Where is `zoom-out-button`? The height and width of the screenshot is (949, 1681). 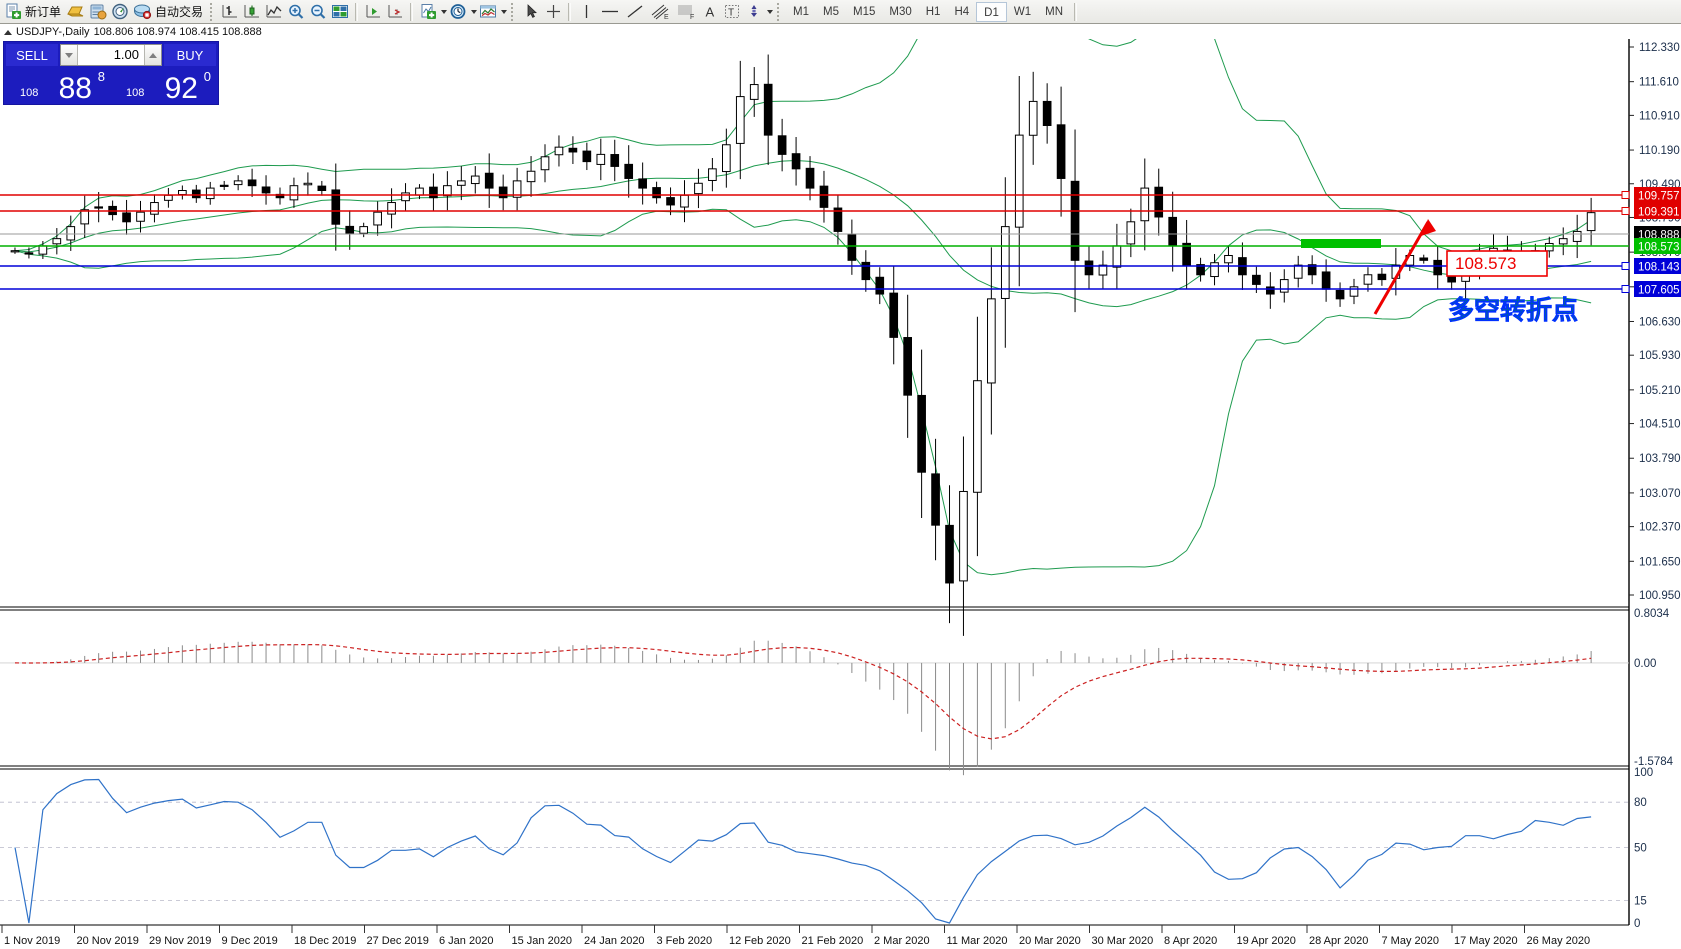 zoom-out-button is located at coordinates (318, 12).